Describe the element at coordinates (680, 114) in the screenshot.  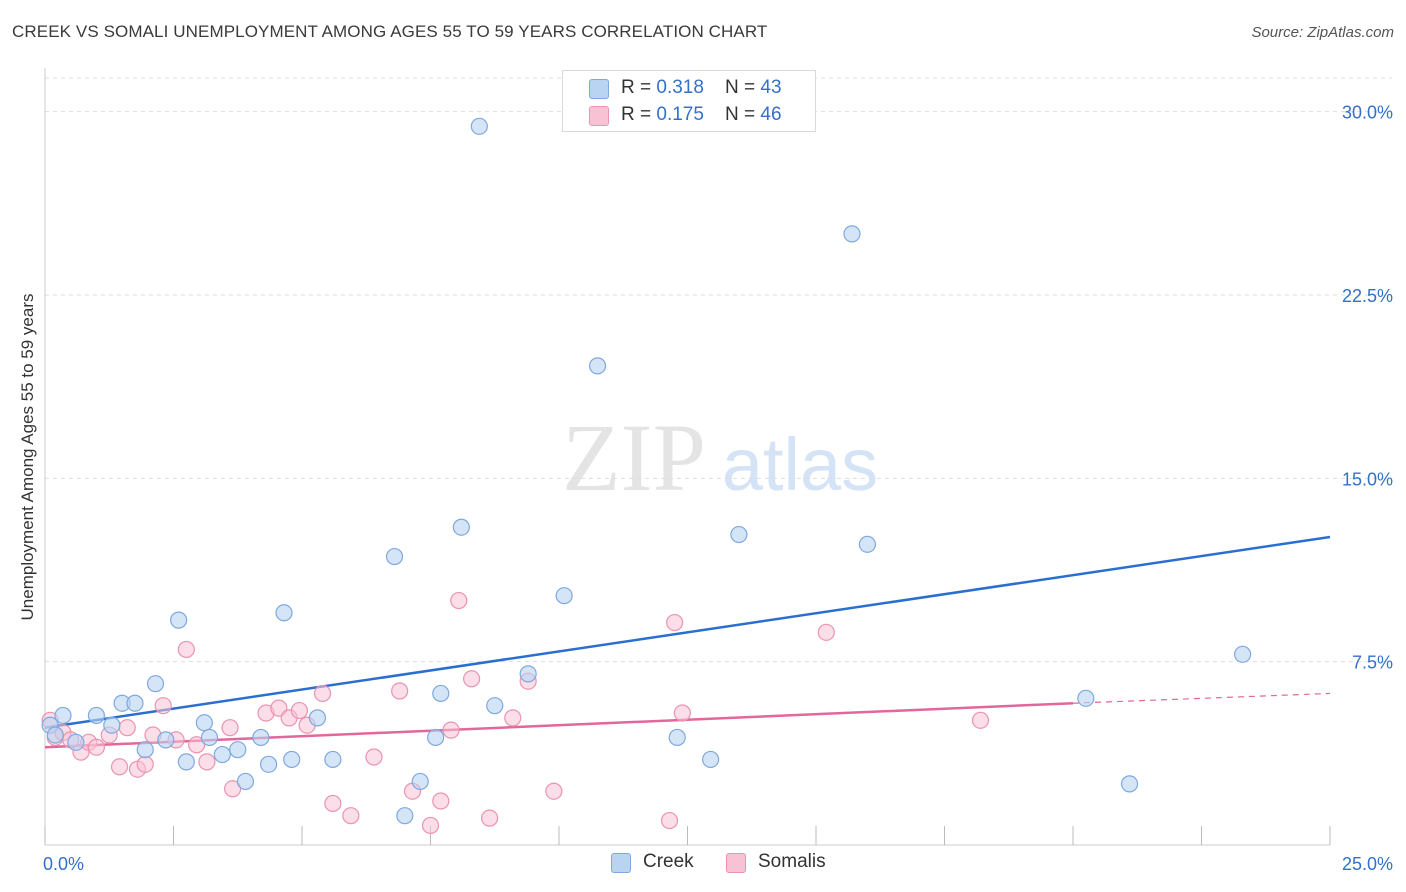
I see `somali-r-value: 0.175` at that location.